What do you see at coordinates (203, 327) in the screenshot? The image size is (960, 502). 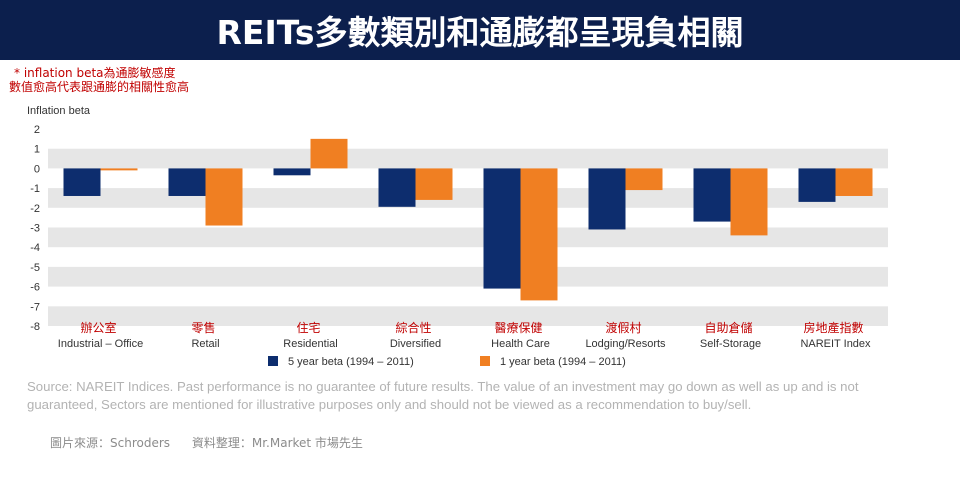 I see `category-label-zh: 零售` at bounding box center [203, 327].